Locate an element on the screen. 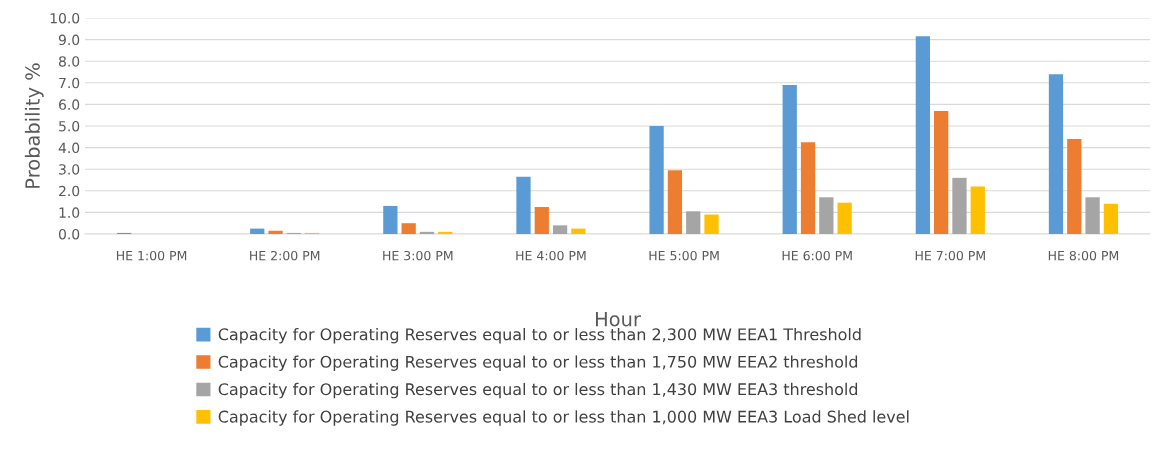 The width and height of the screenshot is (1156, 463). x-tick-label: HE 1:00 PM is located at coordinates (151, 255).